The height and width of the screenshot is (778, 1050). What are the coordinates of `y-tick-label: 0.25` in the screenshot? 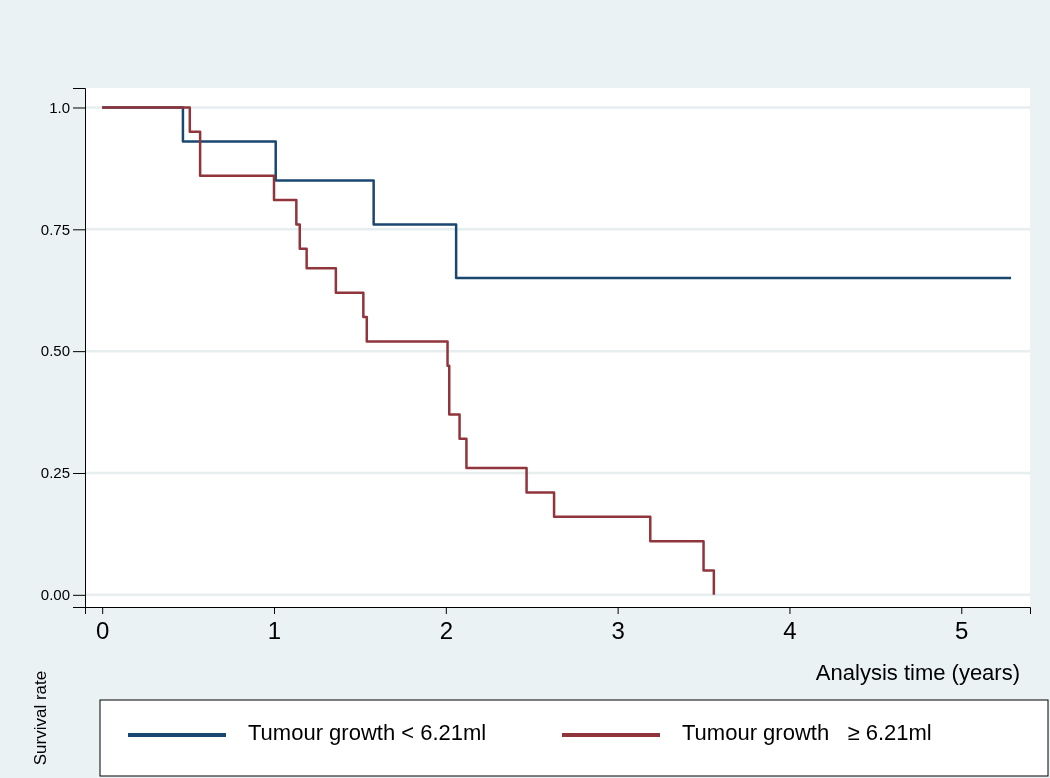 It's located at (55, 473).